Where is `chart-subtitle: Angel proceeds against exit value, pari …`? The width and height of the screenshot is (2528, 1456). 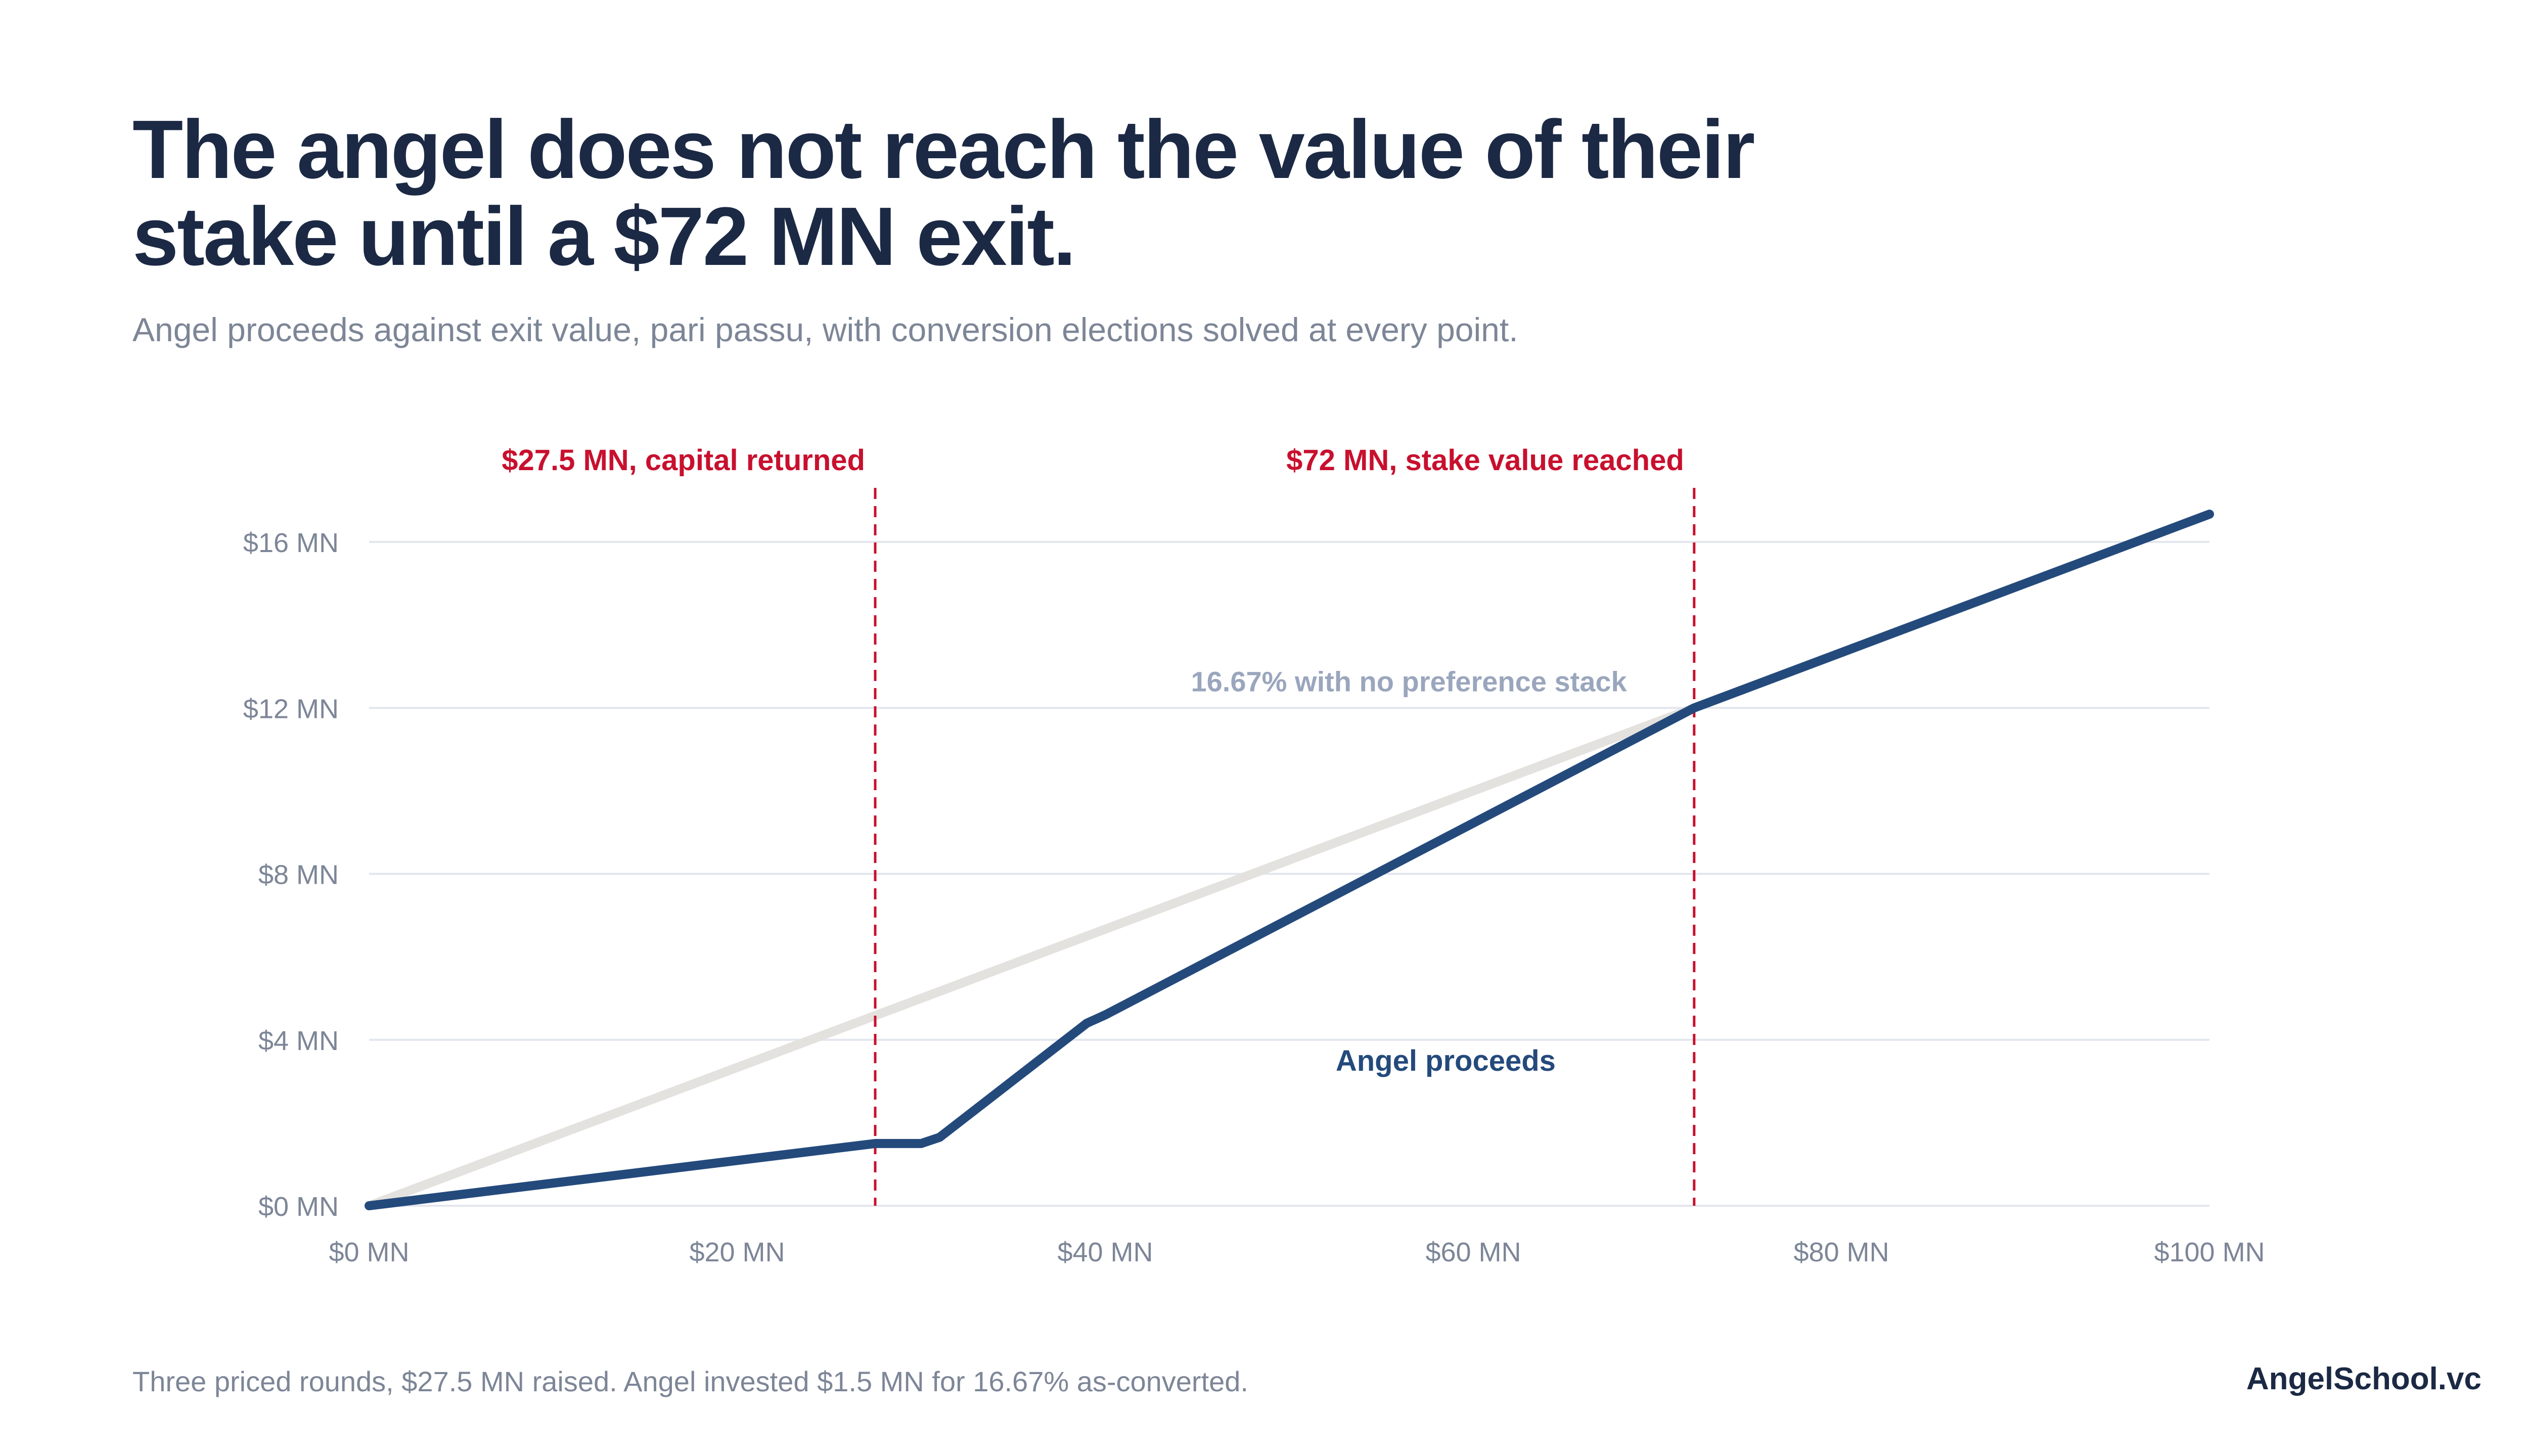
chart-subtitle: Angel proceeds against exit value, pari … is located at coordinates (825, 329).